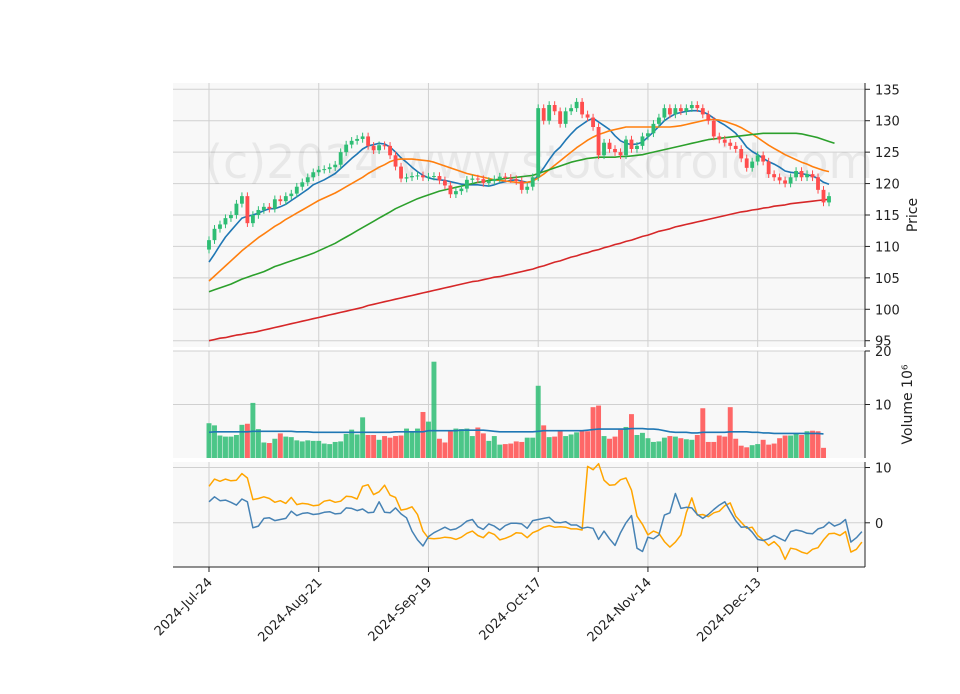  What do you see at coordinates (401, 610) in the screenshot?
I see `x-tick-label: 2024-Sep-19` at bounding box center [401, 610].